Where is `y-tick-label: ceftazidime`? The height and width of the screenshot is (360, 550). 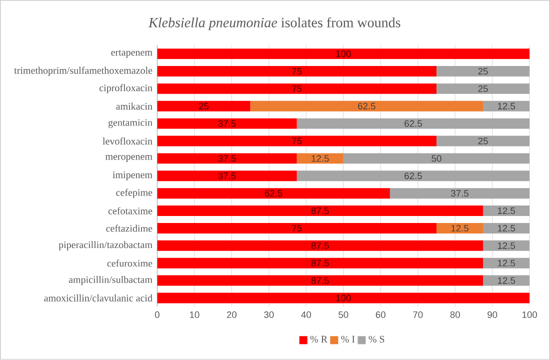 y-tick-label: ceftazidime is located at coordinates (129, 228).